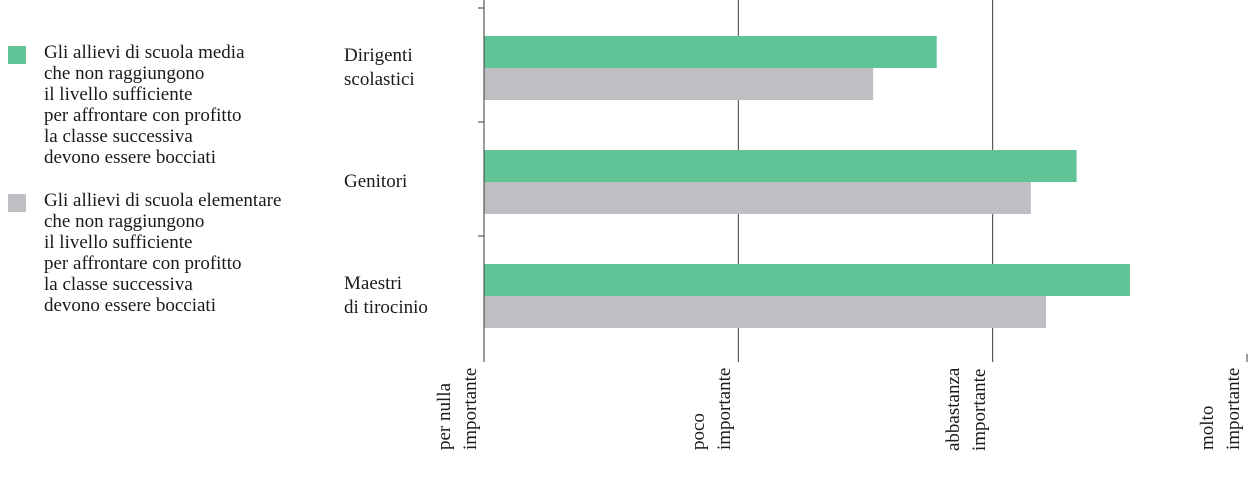 This screenshot has width=1251, height=477. I want to click on x-tick-label-molto: molto importante, so click(1220, 408).